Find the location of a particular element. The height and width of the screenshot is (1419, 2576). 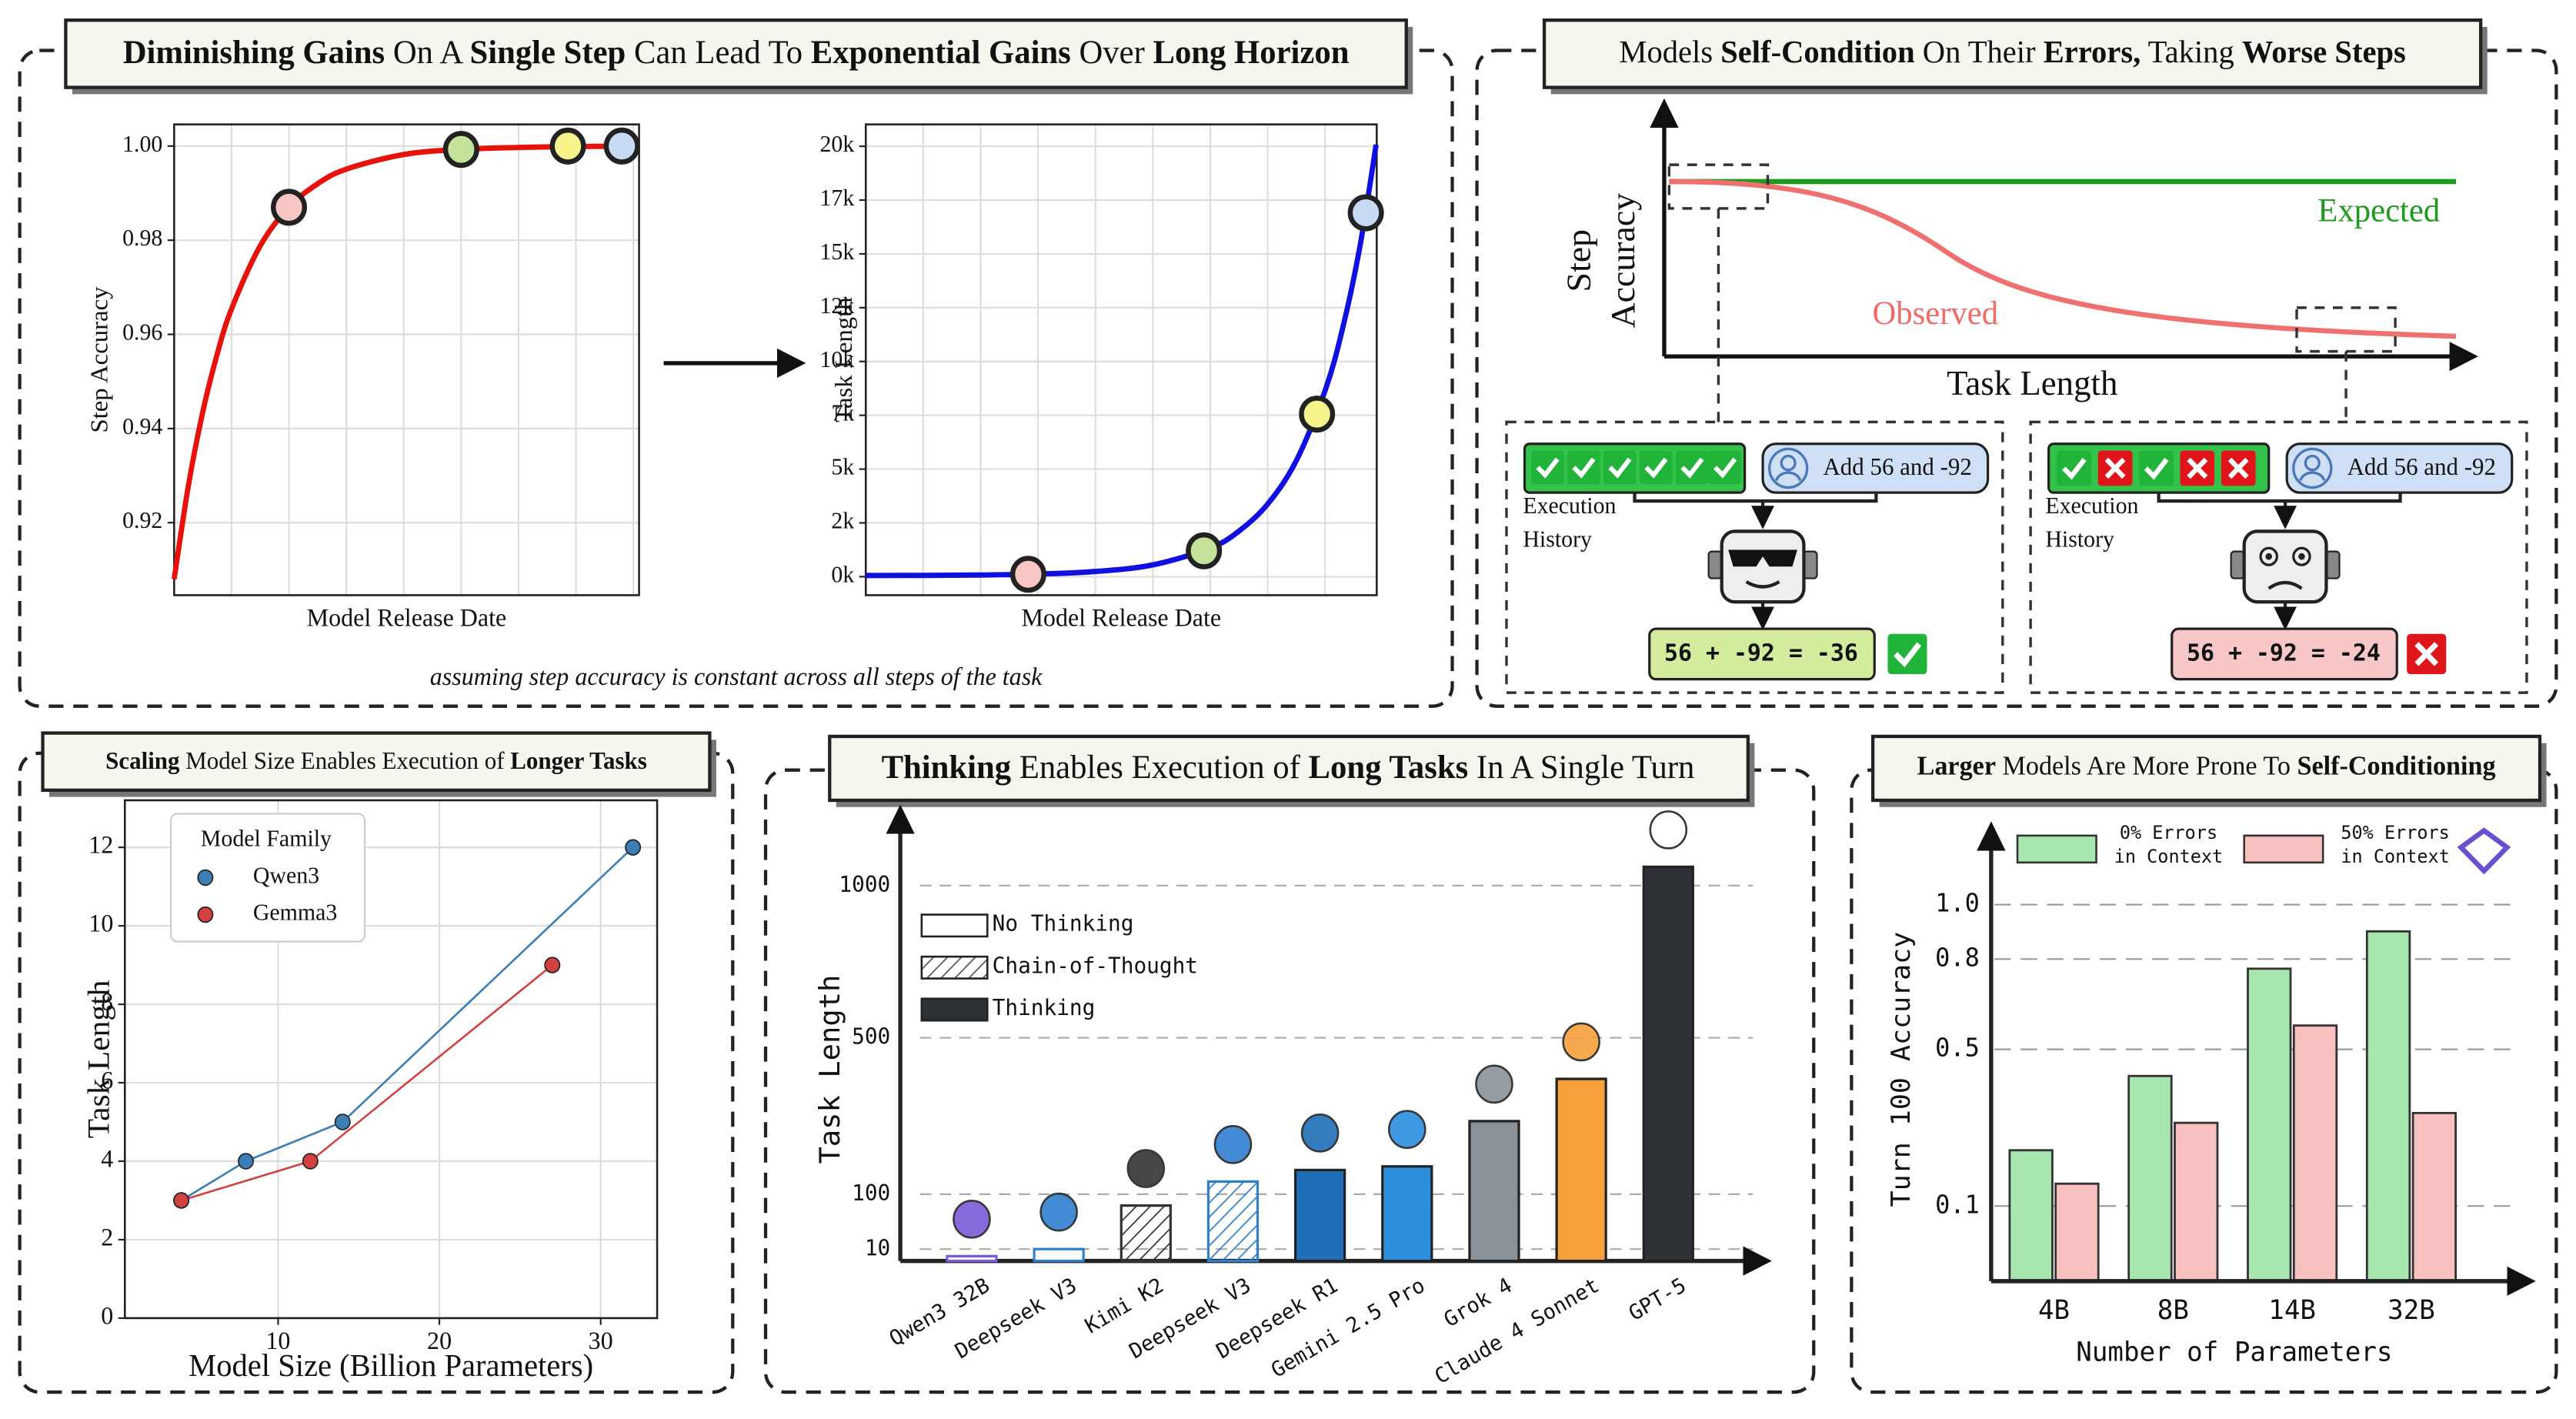

x-tick-label: Claude 4 Sonnet is located at coordinates (1517, 1331).